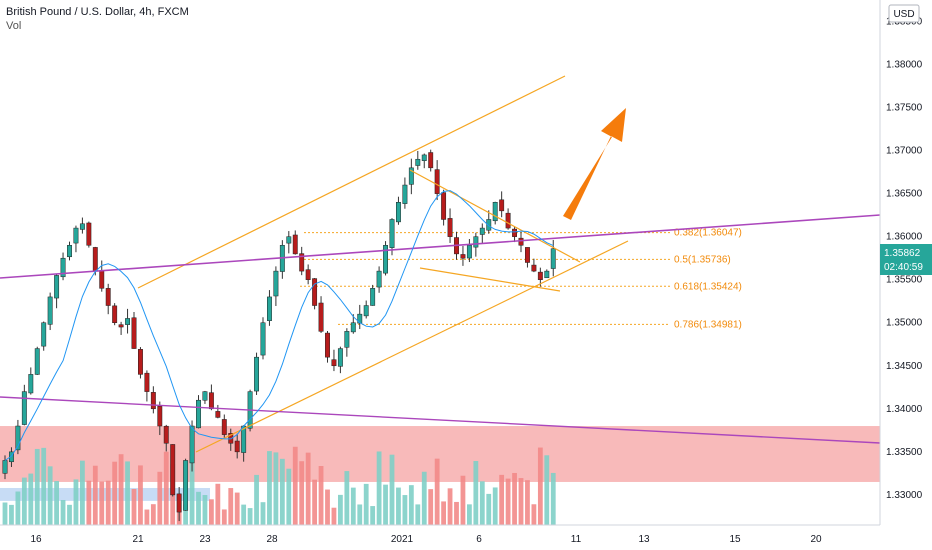  I want to click on price-tick-label: 1.35000, so click(904, 323).